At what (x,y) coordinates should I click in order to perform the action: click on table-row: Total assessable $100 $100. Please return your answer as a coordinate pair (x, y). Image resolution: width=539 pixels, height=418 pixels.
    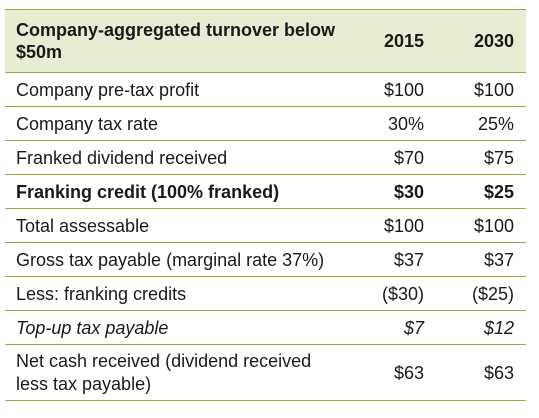
    Looking at the image, I should click on (265, 225).